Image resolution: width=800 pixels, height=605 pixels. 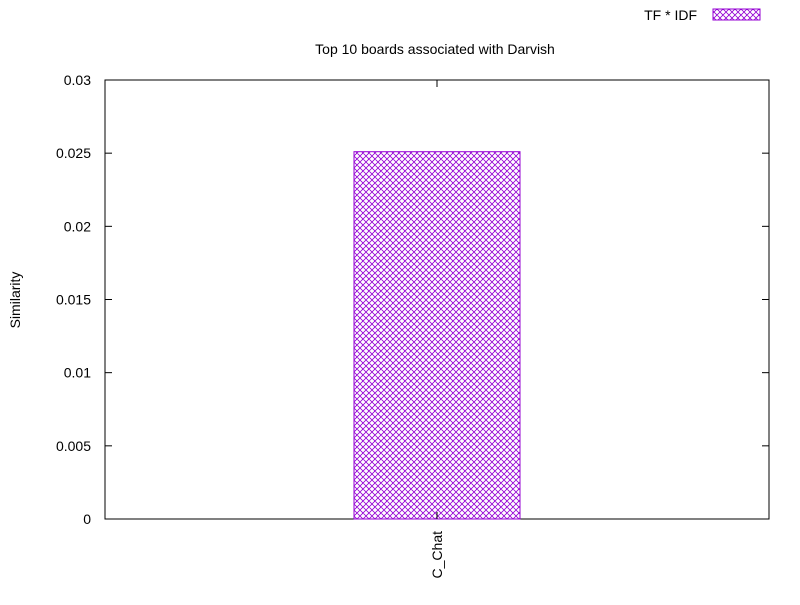 I want to click on x-tick-label: C_Chat, so click(x=437, y=555).